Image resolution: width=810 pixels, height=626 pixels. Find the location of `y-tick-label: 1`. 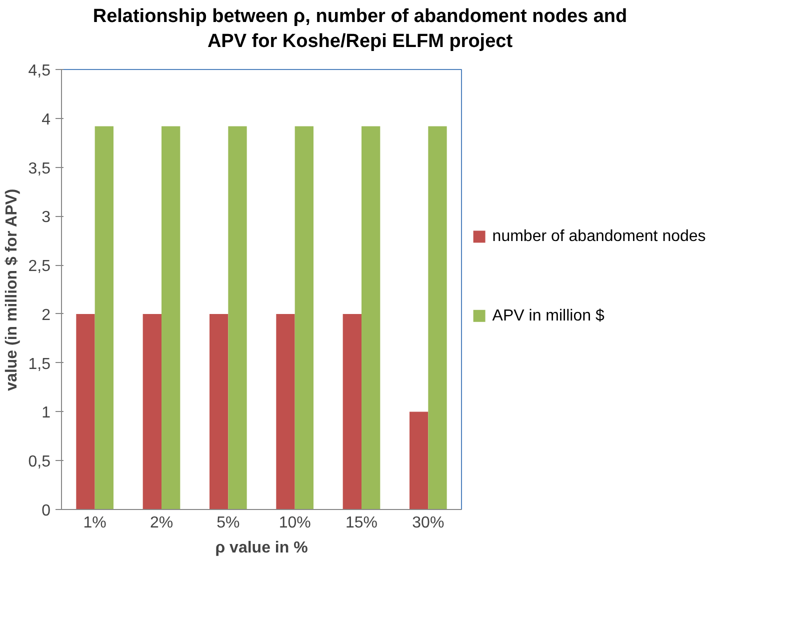

y-tick-label: 1 is located at coordinates (46, 413).